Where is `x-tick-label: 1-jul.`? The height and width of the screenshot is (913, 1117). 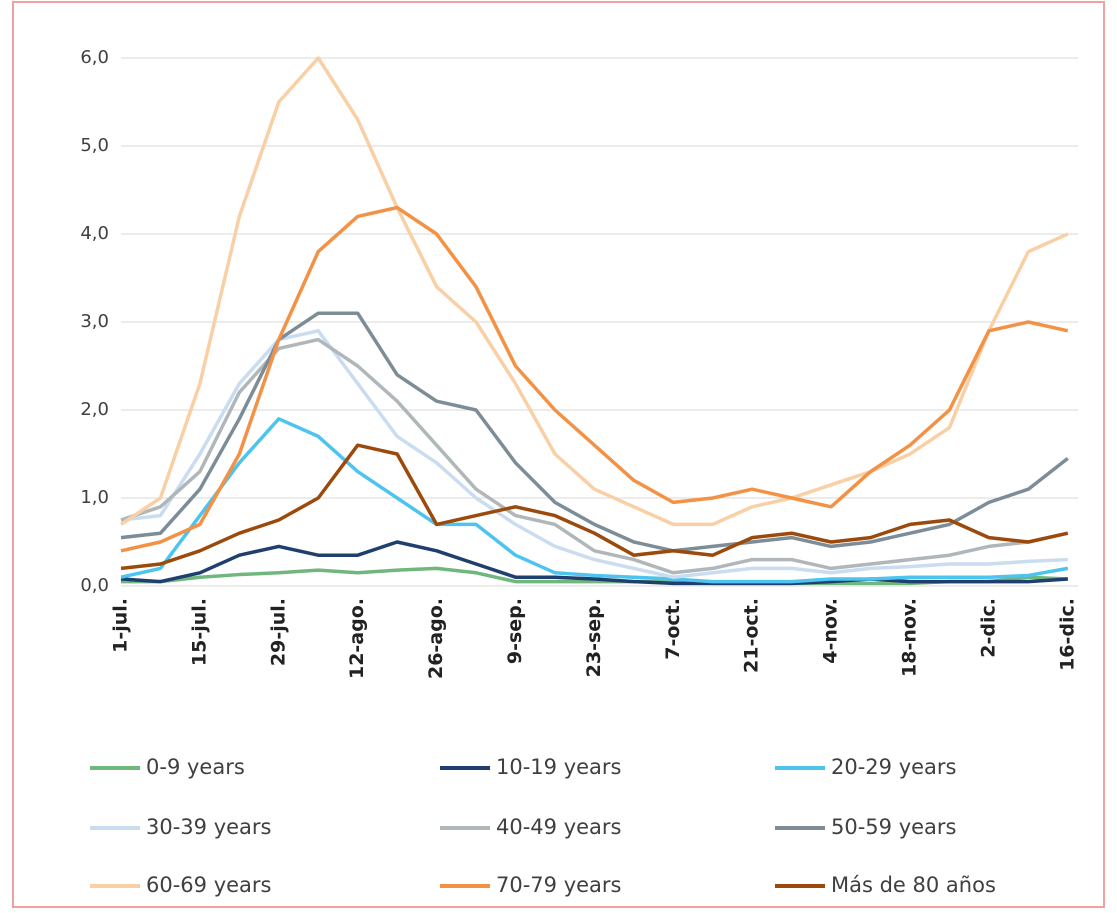 x-tick-label: 1-jul. is located at coordinates (121, 625).